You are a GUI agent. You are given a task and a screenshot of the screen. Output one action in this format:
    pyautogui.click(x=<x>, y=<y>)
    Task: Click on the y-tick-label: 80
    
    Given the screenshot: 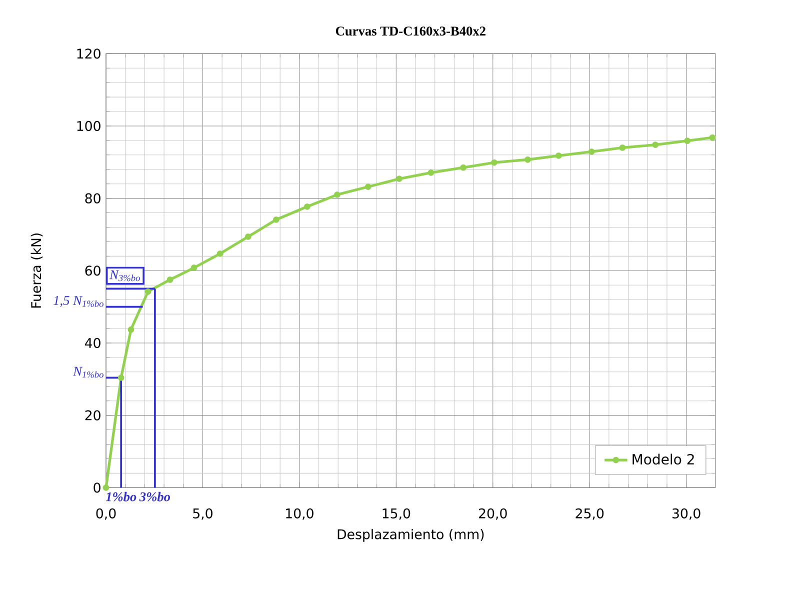 What is the action you would take?
    pyautogui.click(x=92, y=198)
    